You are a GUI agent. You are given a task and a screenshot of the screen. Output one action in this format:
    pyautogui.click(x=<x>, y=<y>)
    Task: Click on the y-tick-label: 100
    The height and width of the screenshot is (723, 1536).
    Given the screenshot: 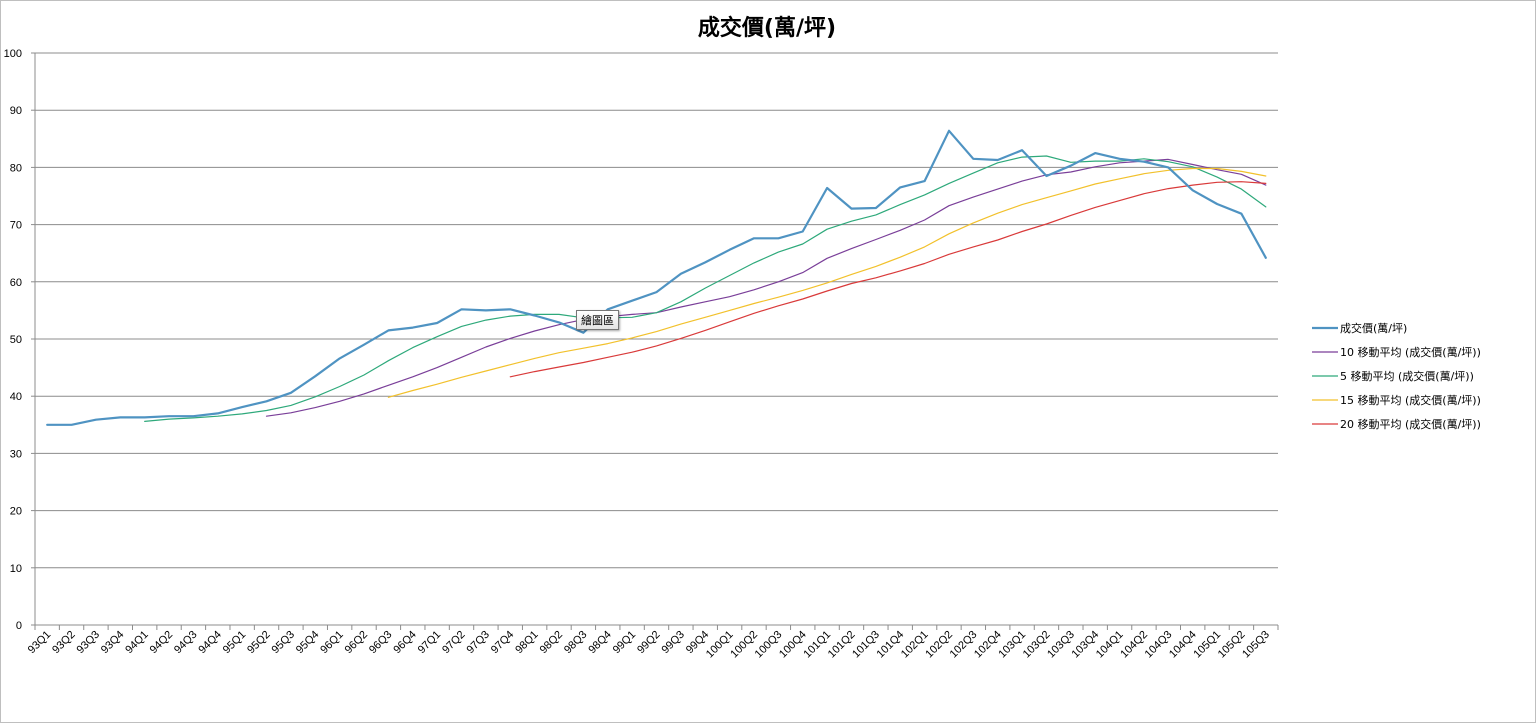 What is the action you would take?
    pyautogui.click(x=13, y=54)
    